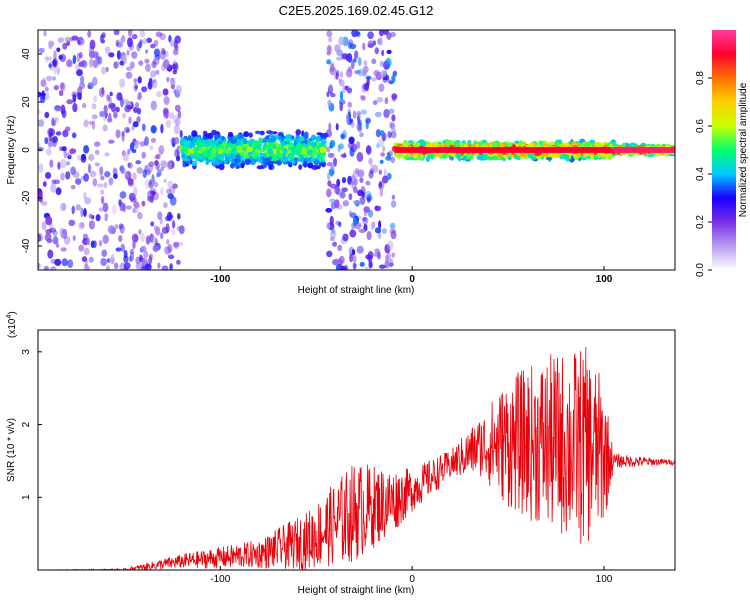 This screenshot has height=600, width=750. What do you see at coordinates (743, 149) in the screenshot?
I see `colorbar-label: Normalized spectral amplitude` at bounding box center [743, 149].